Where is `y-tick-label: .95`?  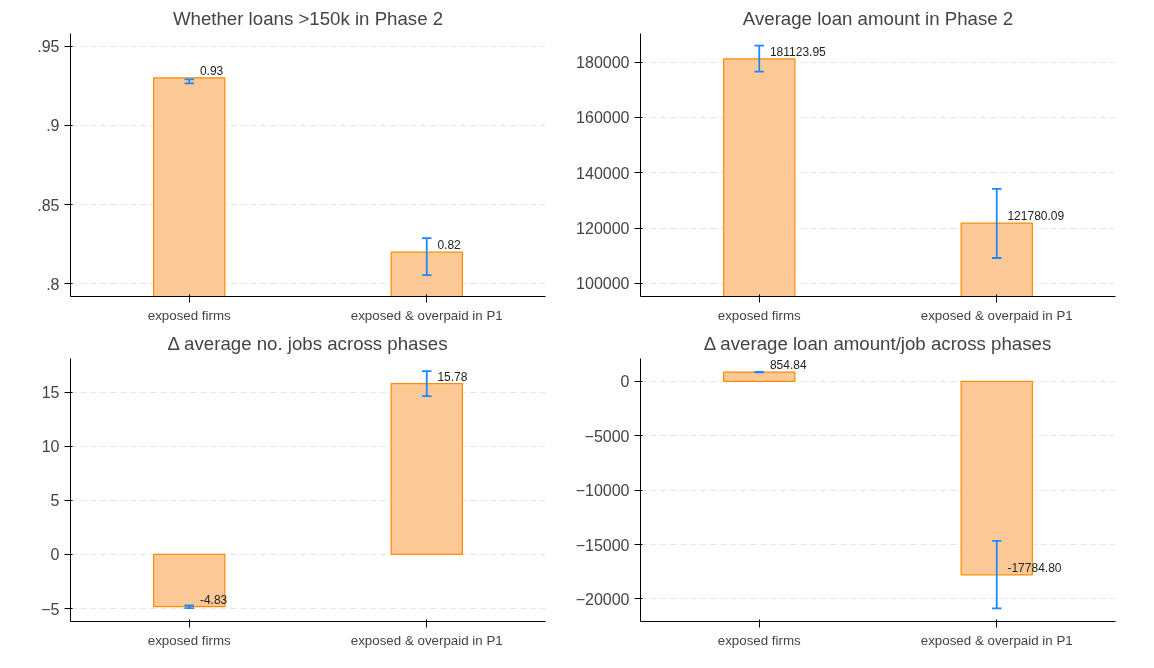
y-tick-label: .95 is located at coordinates (48, 47).